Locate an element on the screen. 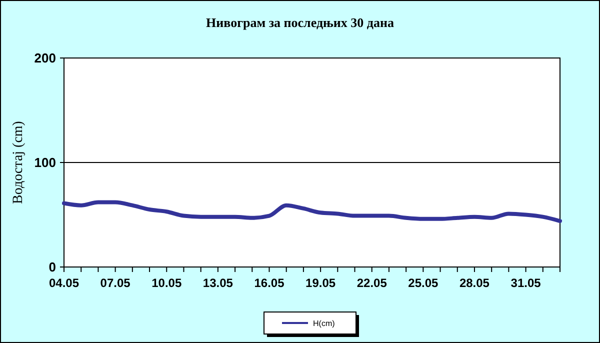 Image resolution: width=600 pixels, height=343 pixels. x-tick-label: 13.05 is located at coordinates (218, 283).